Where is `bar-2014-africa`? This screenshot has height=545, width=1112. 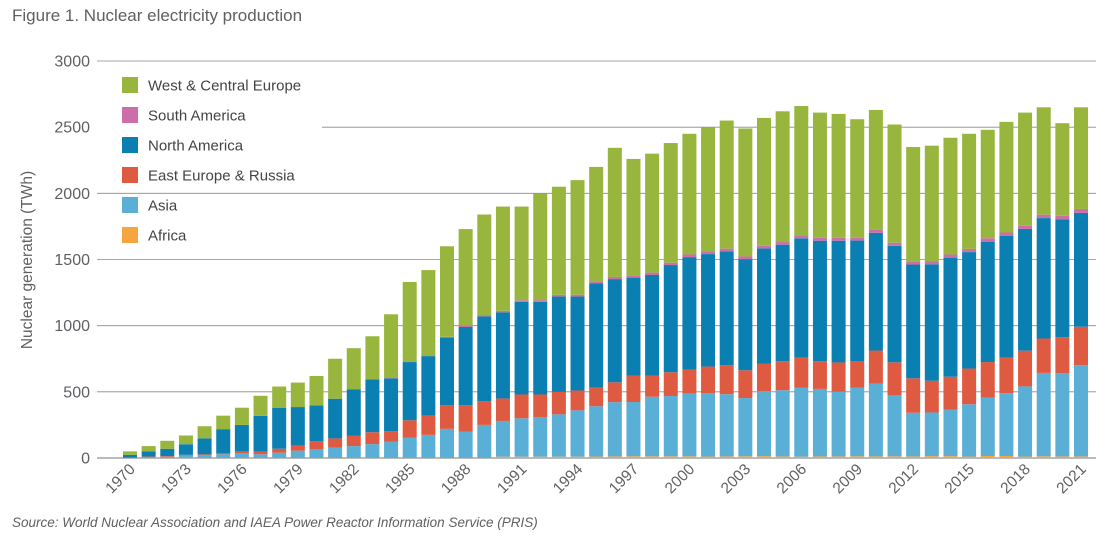 bar-2014-africa is located at coordinates (950, 457).